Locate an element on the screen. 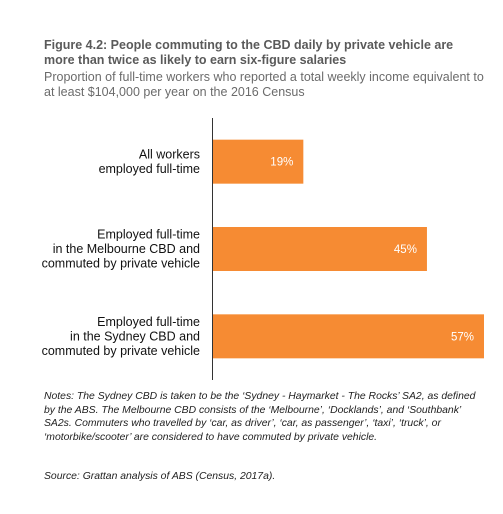 The height and width of the screenshot is (514, 503). bar-value-label-3: 57% is located at coordinates (462, 337).